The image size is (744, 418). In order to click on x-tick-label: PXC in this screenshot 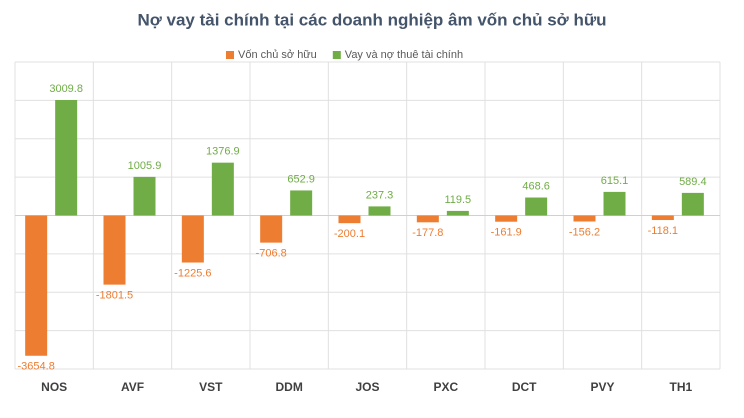, I will do `click(445, 387)`.